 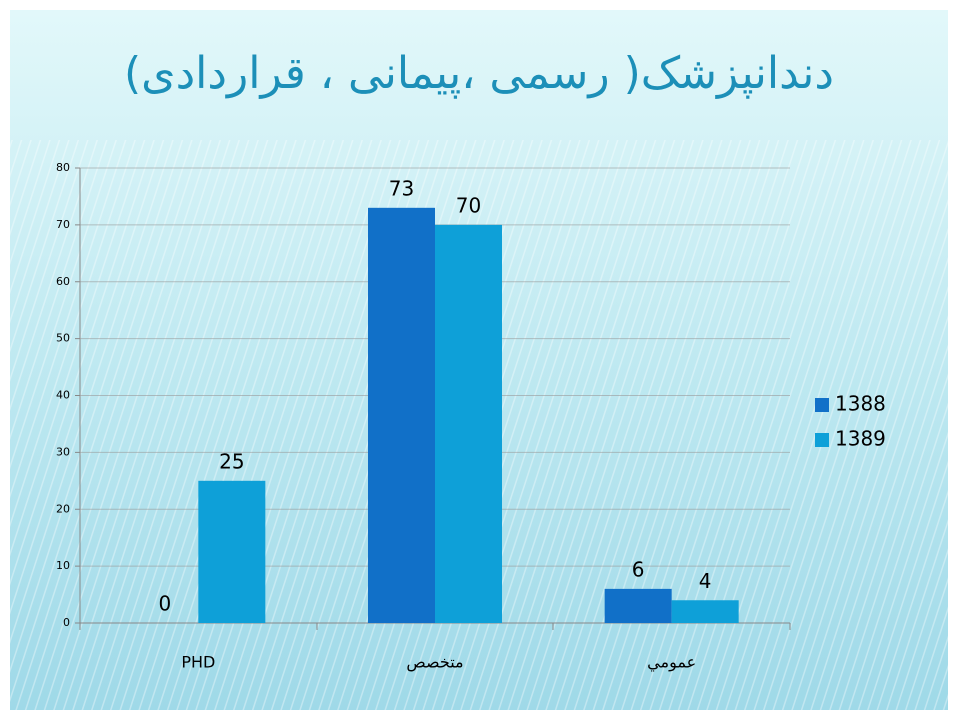 What do you see at coordinates (63, 167) in the screenshot?
I see `y-tick-label: 80` at bounding box center [63, 167].